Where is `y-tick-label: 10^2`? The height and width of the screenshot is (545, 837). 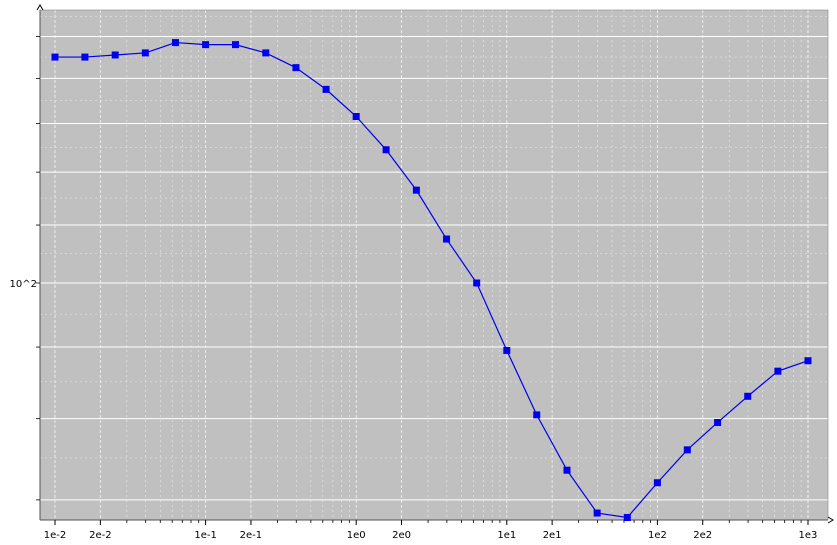 y-tick-label: 10^2 is located at coordinates (23, 284).